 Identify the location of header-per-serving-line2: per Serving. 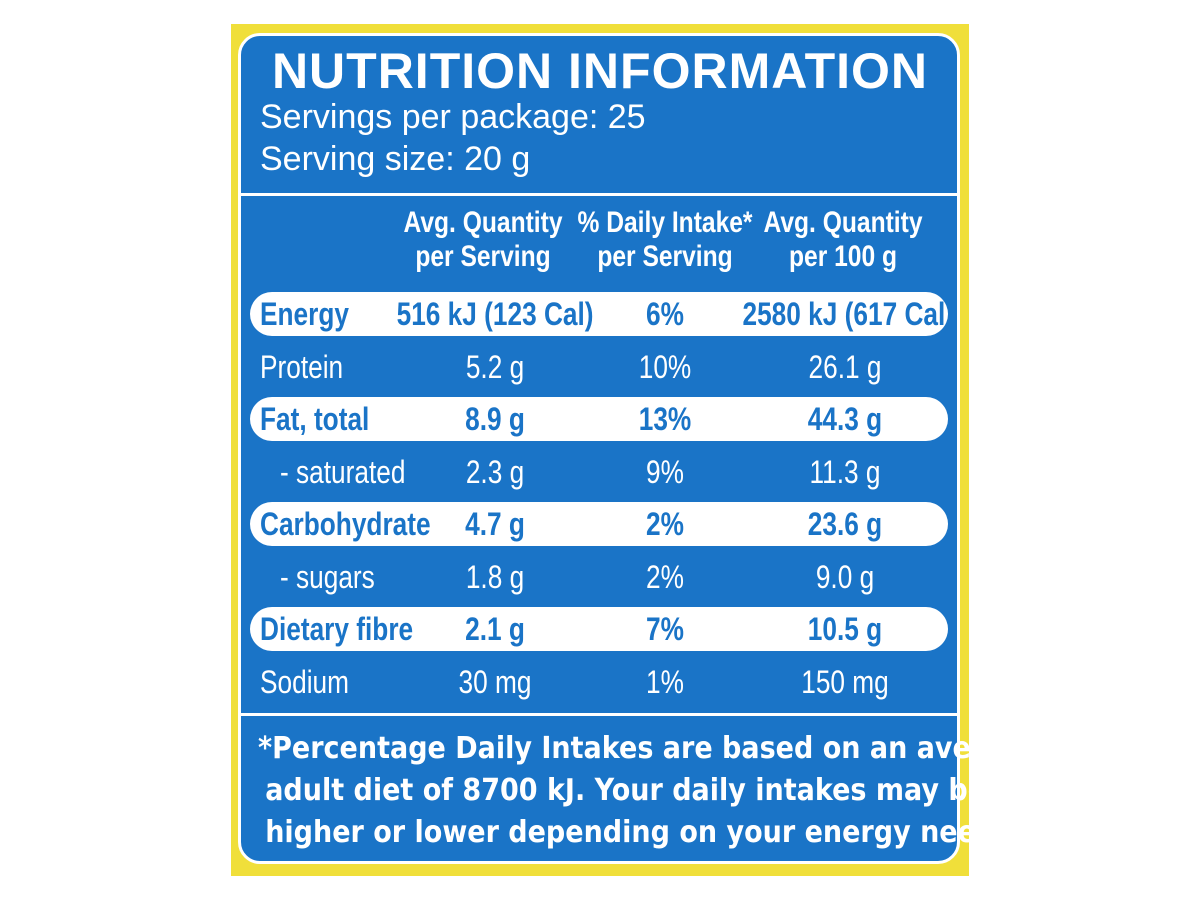
(483, 256).